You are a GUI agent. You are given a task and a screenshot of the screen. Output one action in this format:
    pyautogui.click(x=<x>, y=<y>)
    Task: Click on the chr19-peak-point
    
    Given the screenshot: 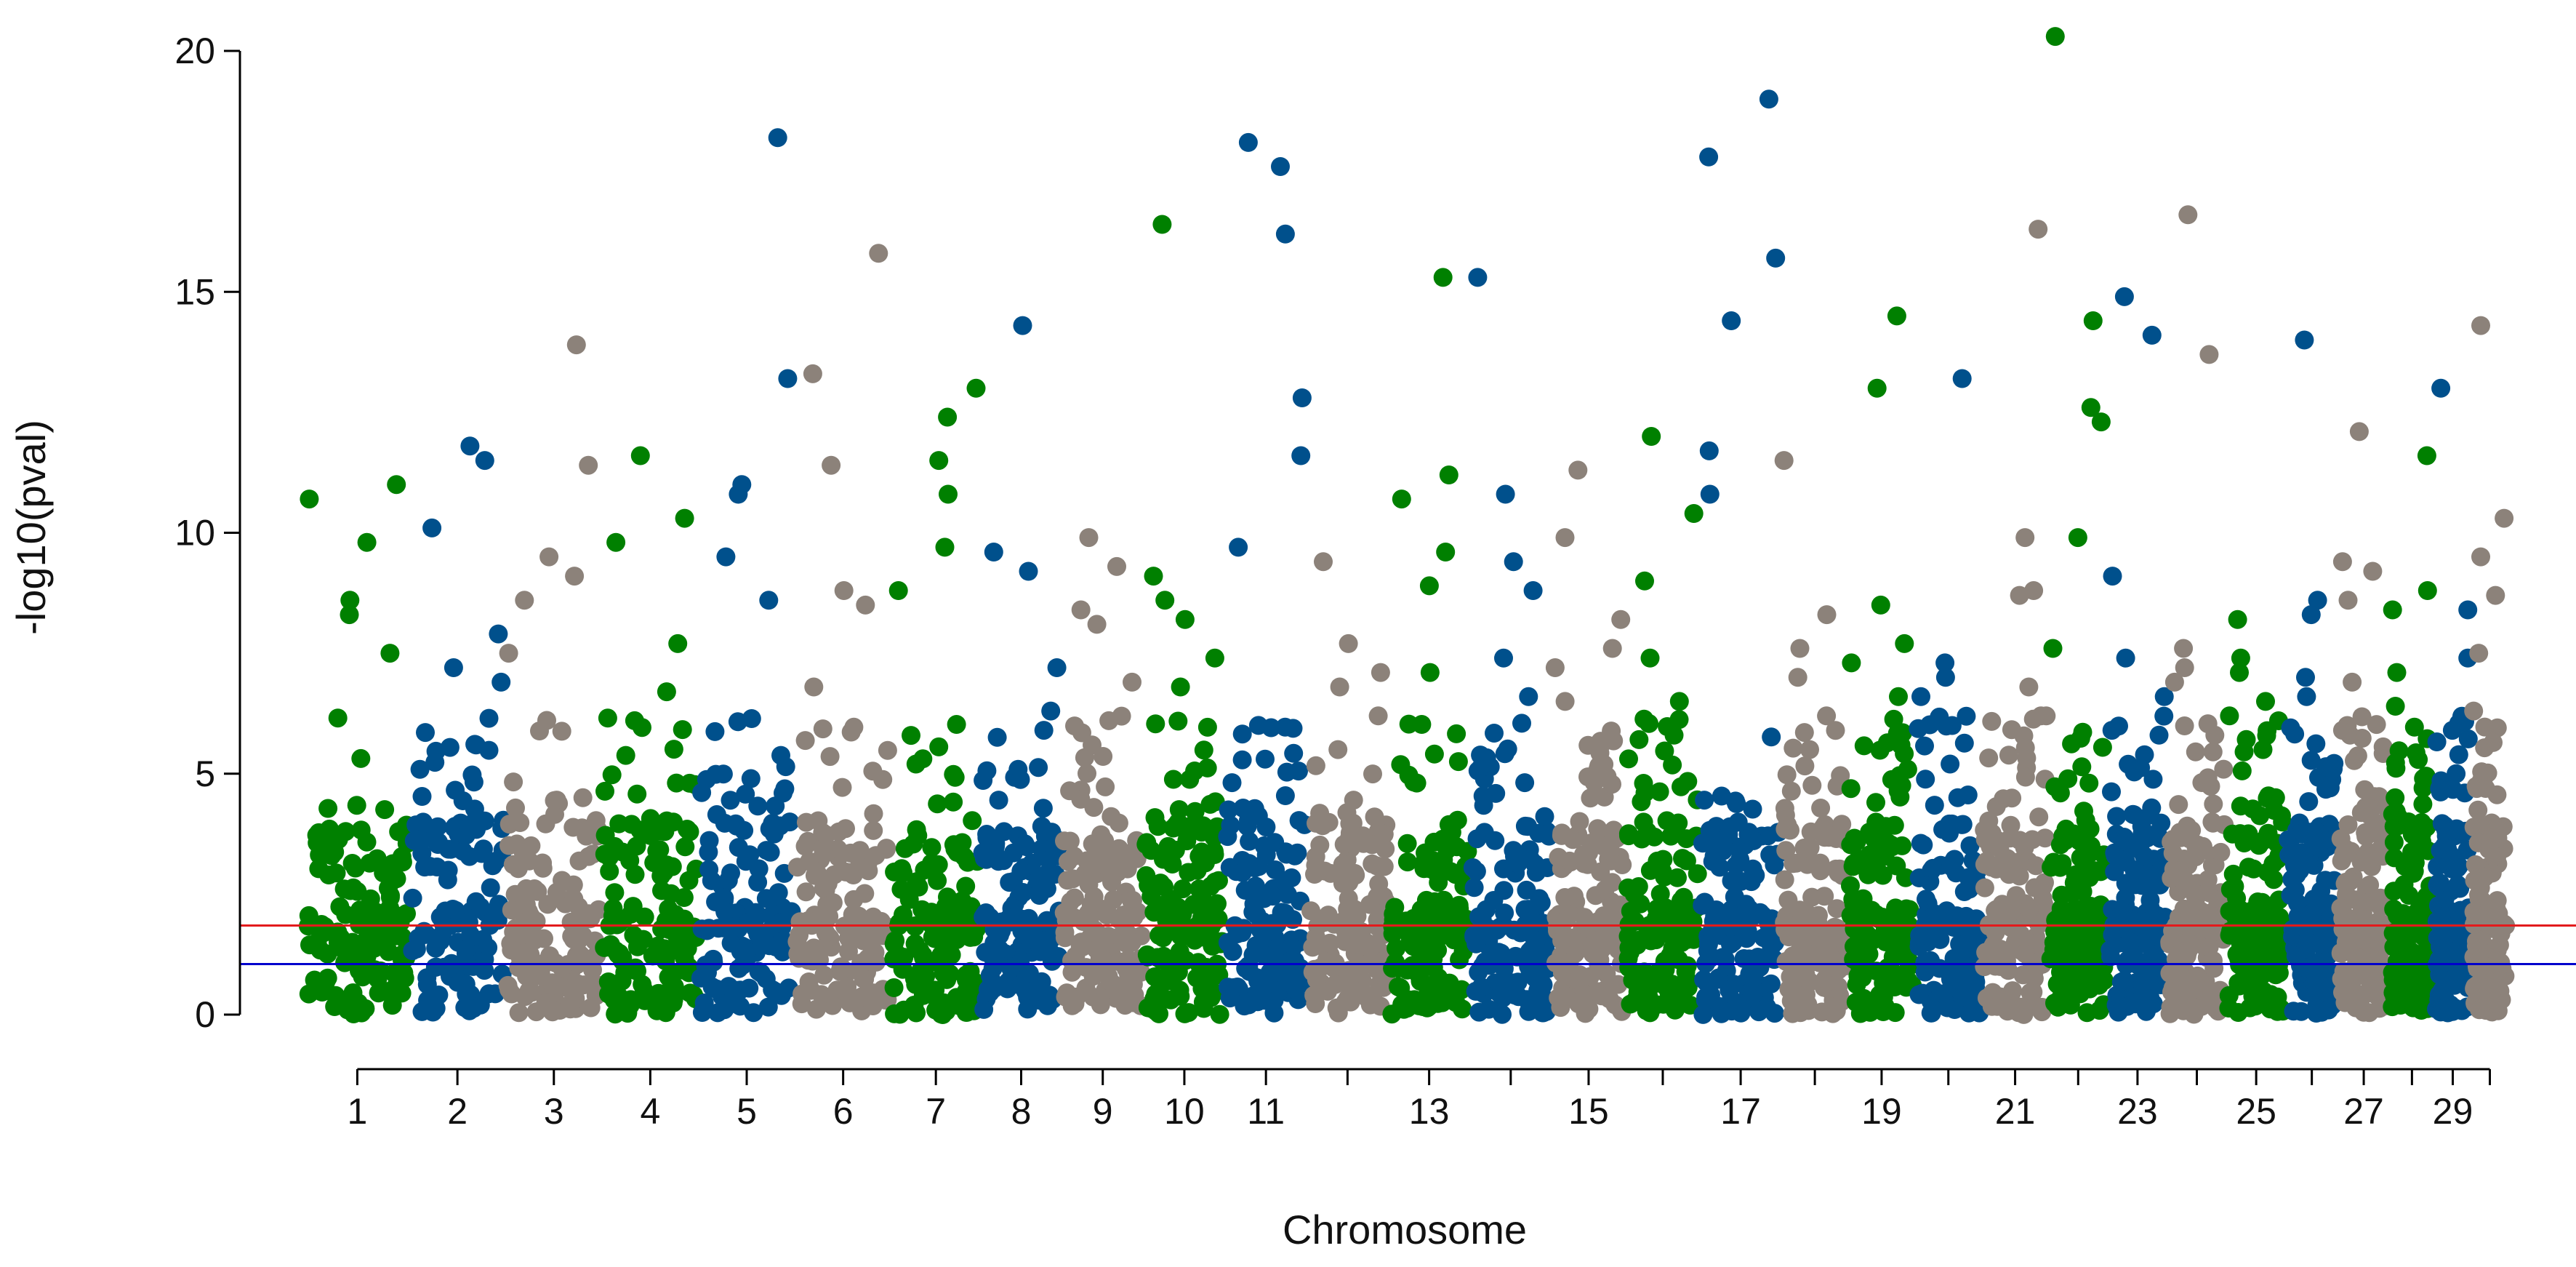 What is the action you would take?
    pyautogui.click(x=1877, y=388)
    